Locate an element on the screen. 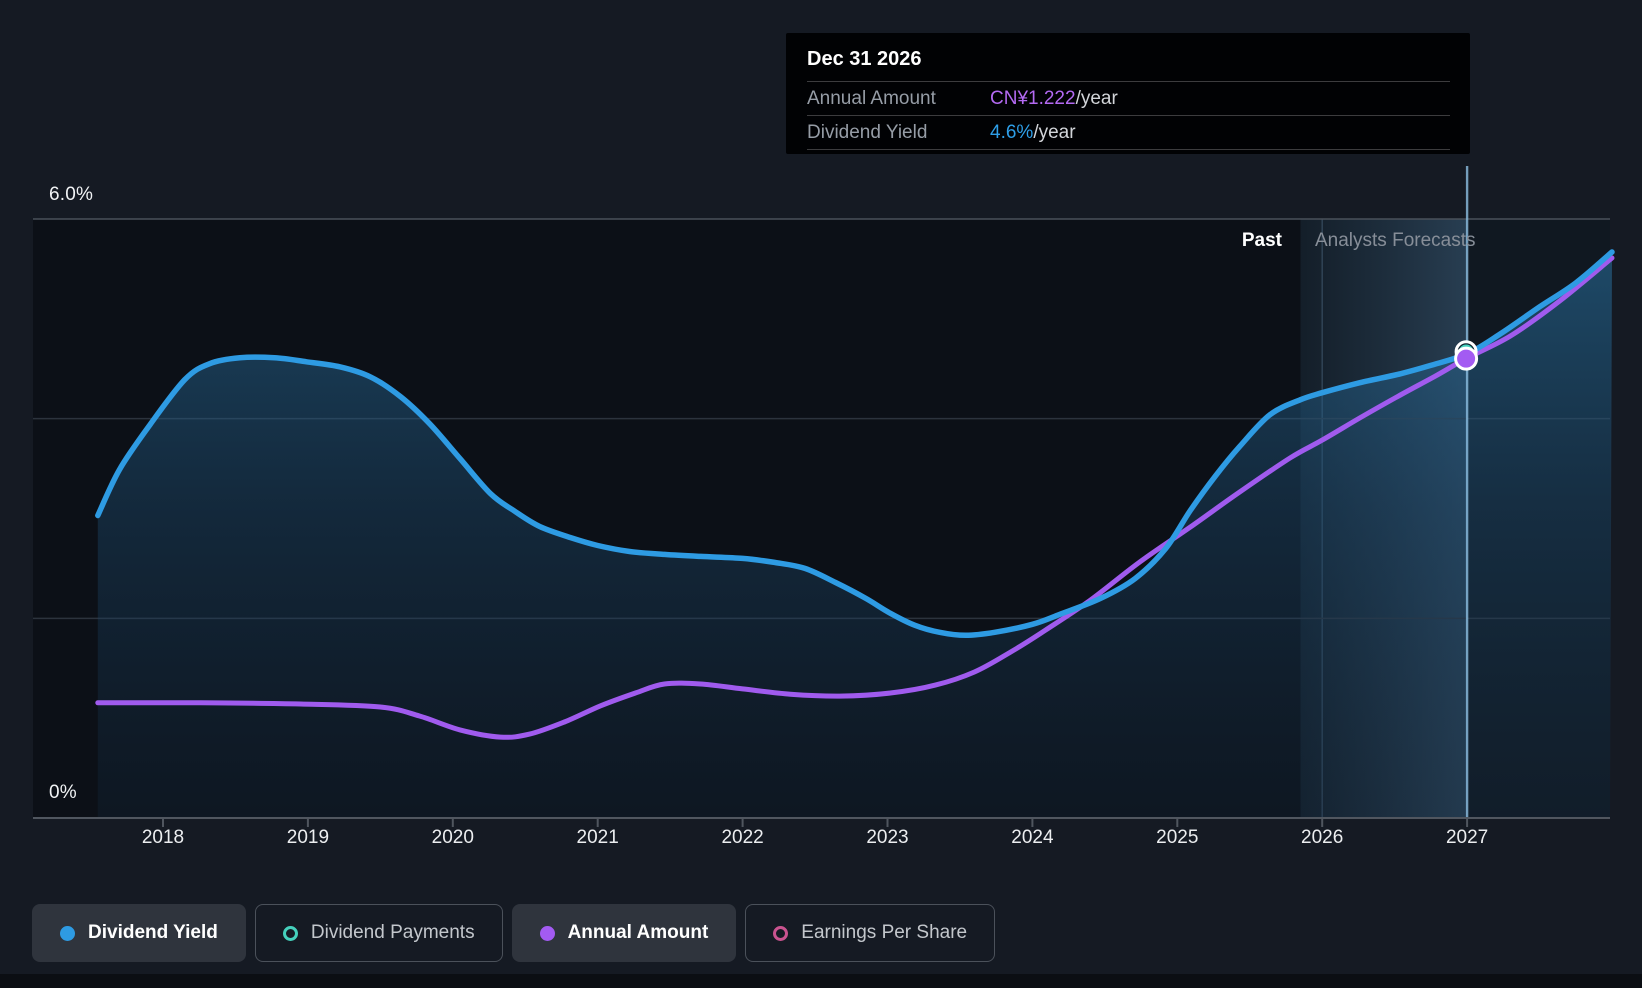  legend-item-label: Earnings Per Share is located at coordinates (884, 932).